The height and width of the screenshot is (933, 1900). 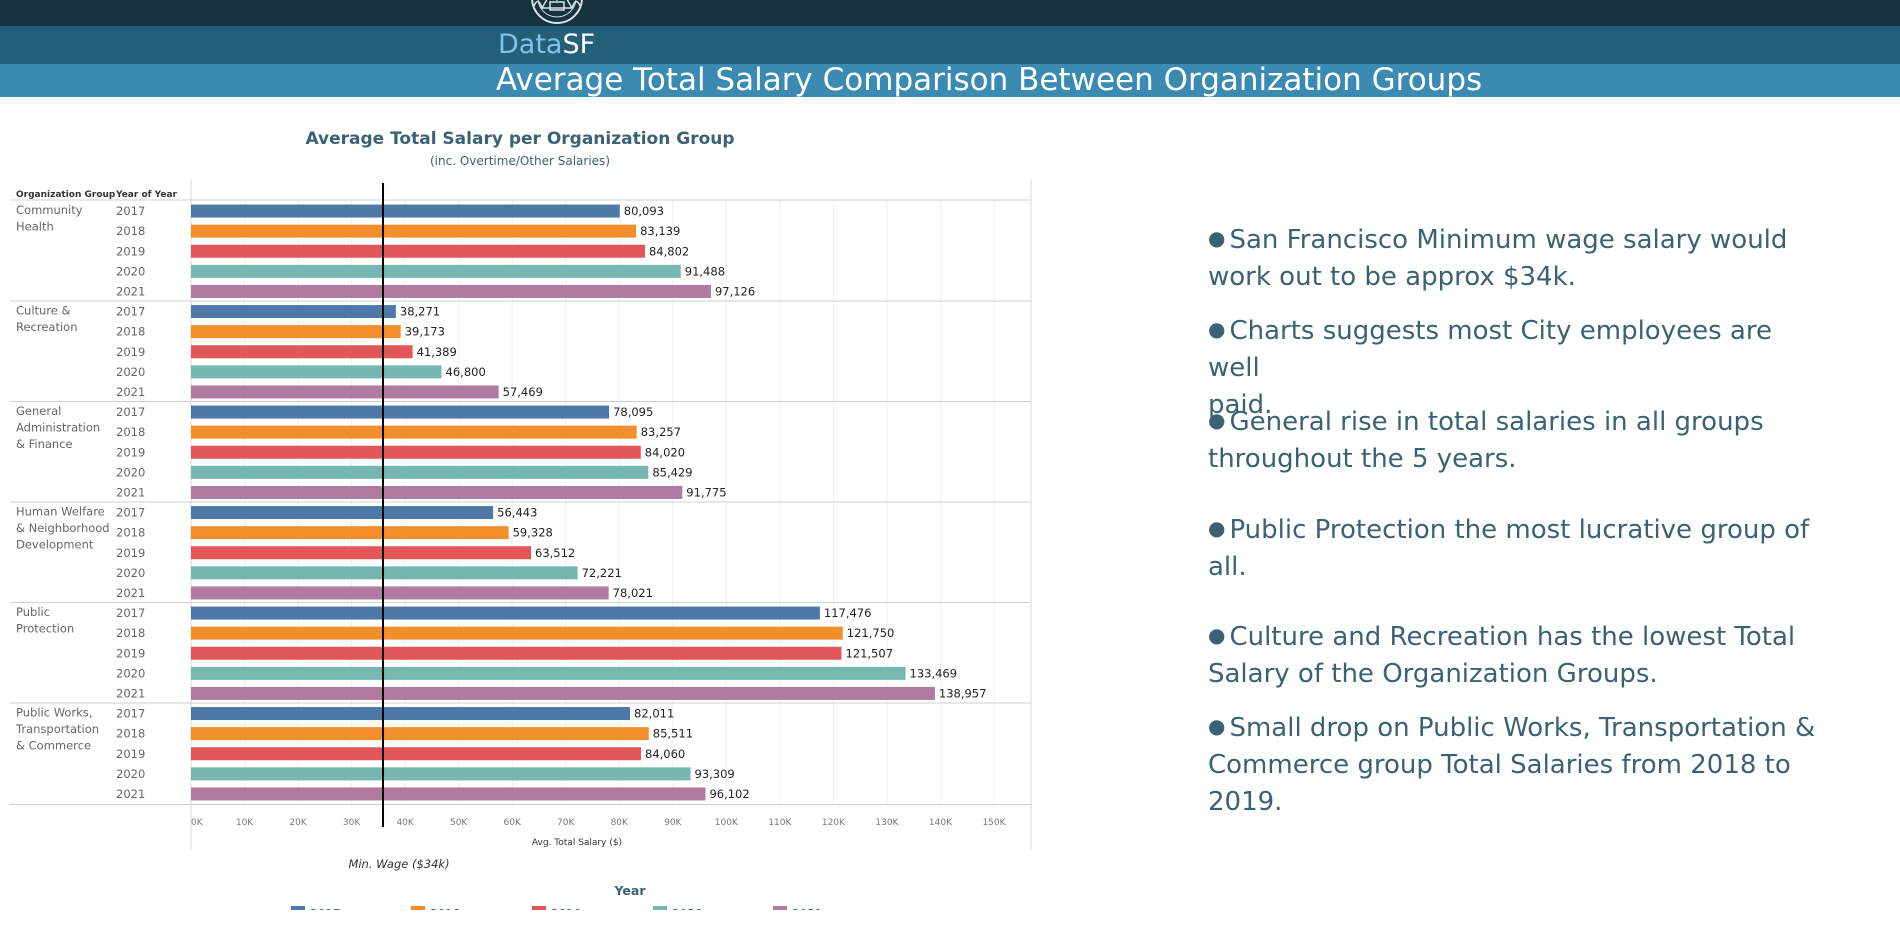 What do you see at coordinates (807, 908) in the screenshot?
I see `legend-item-label: 2021` at bounding box center [807, 908].